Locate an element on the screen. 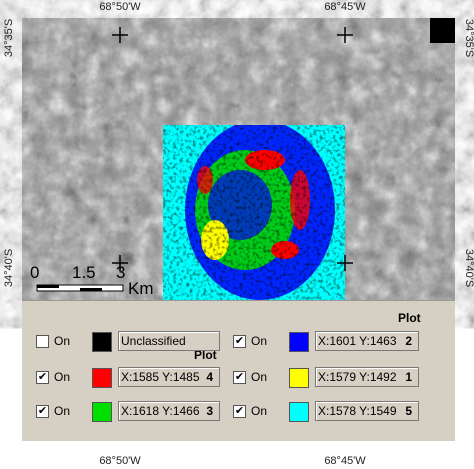  plot-number: 3 is located at coordinates (209, 411).